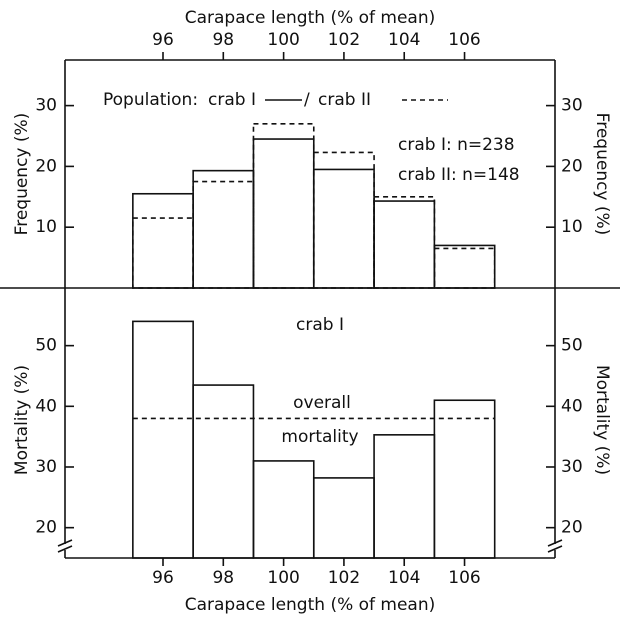  Describe the element at coordinates (319, 437) in the screenshot. I see `reference-label: mortality` at that location.